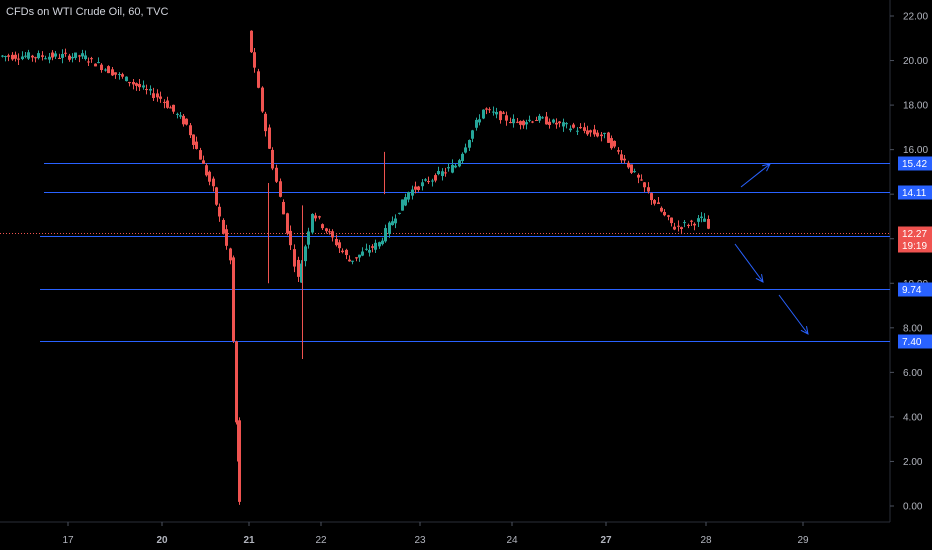 This screenshot has height=550, width=932. I want to click on y-tick-label: 0.00, so click(913, 507).